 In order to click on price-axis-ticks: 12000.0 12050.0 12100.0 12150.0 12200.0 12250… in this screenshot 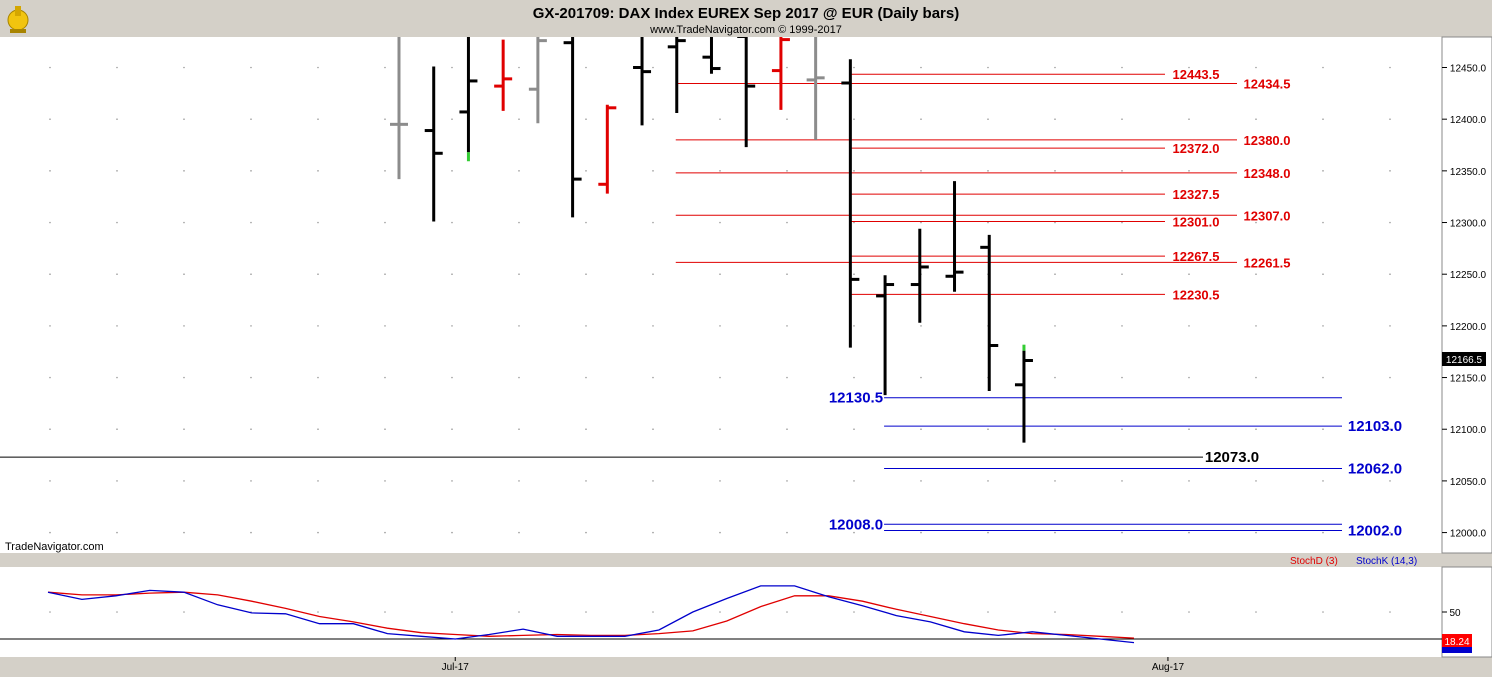, I will do `click(1464, 302)`.